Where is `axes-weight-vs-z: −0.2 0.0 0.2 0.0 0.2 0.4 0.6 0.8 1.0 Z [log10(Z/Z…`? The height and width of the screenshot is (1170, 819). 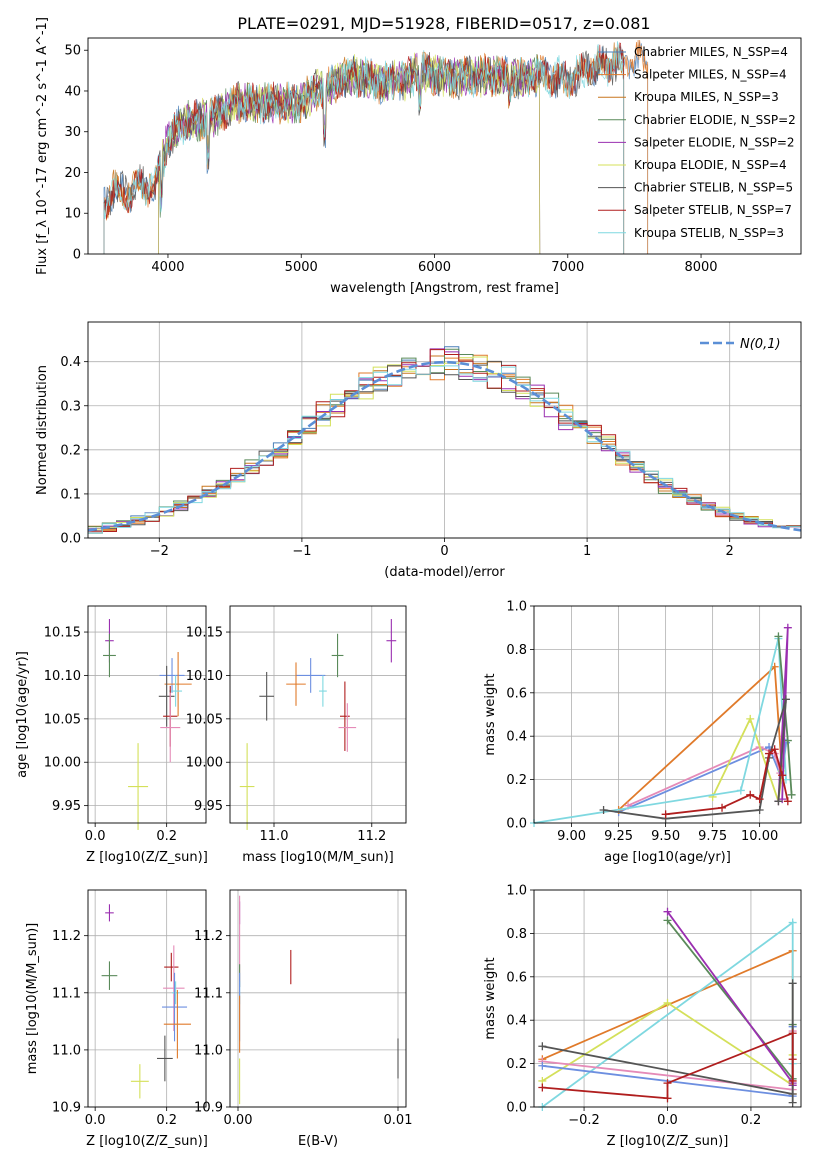
axes-weight-vs-z: −0.2 0.0 0.2 0.0 0.2 0.4 0.6 0.8 1.0 Z [log10(Z/Z… is located at coordinates (642, 1016).